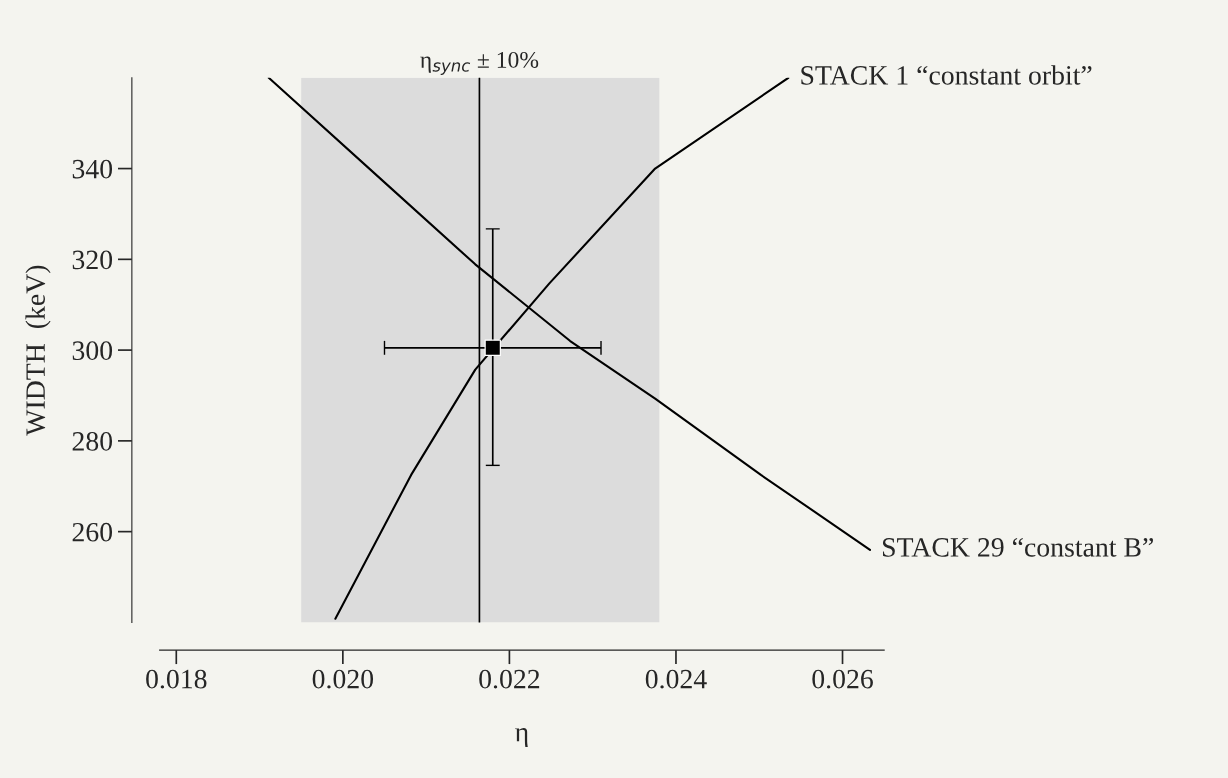 Image resolution: width=1228 pixels, height=778 pixels. I want to click on y-tick-label: 340, so click(92, 169).